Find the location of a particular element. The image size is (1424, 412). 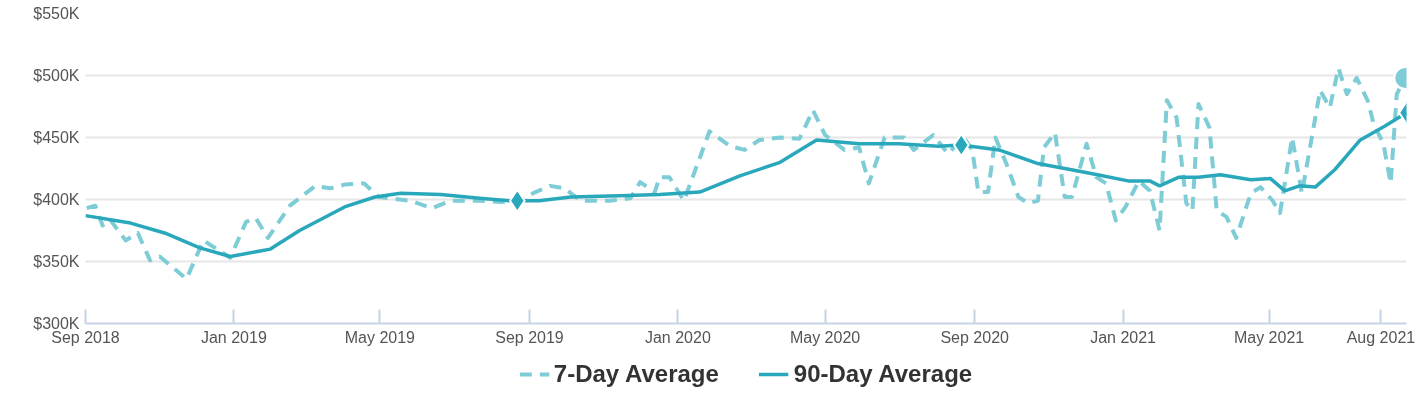

x-tick-label: Jan 2019 is located at coordinates (233, 337).